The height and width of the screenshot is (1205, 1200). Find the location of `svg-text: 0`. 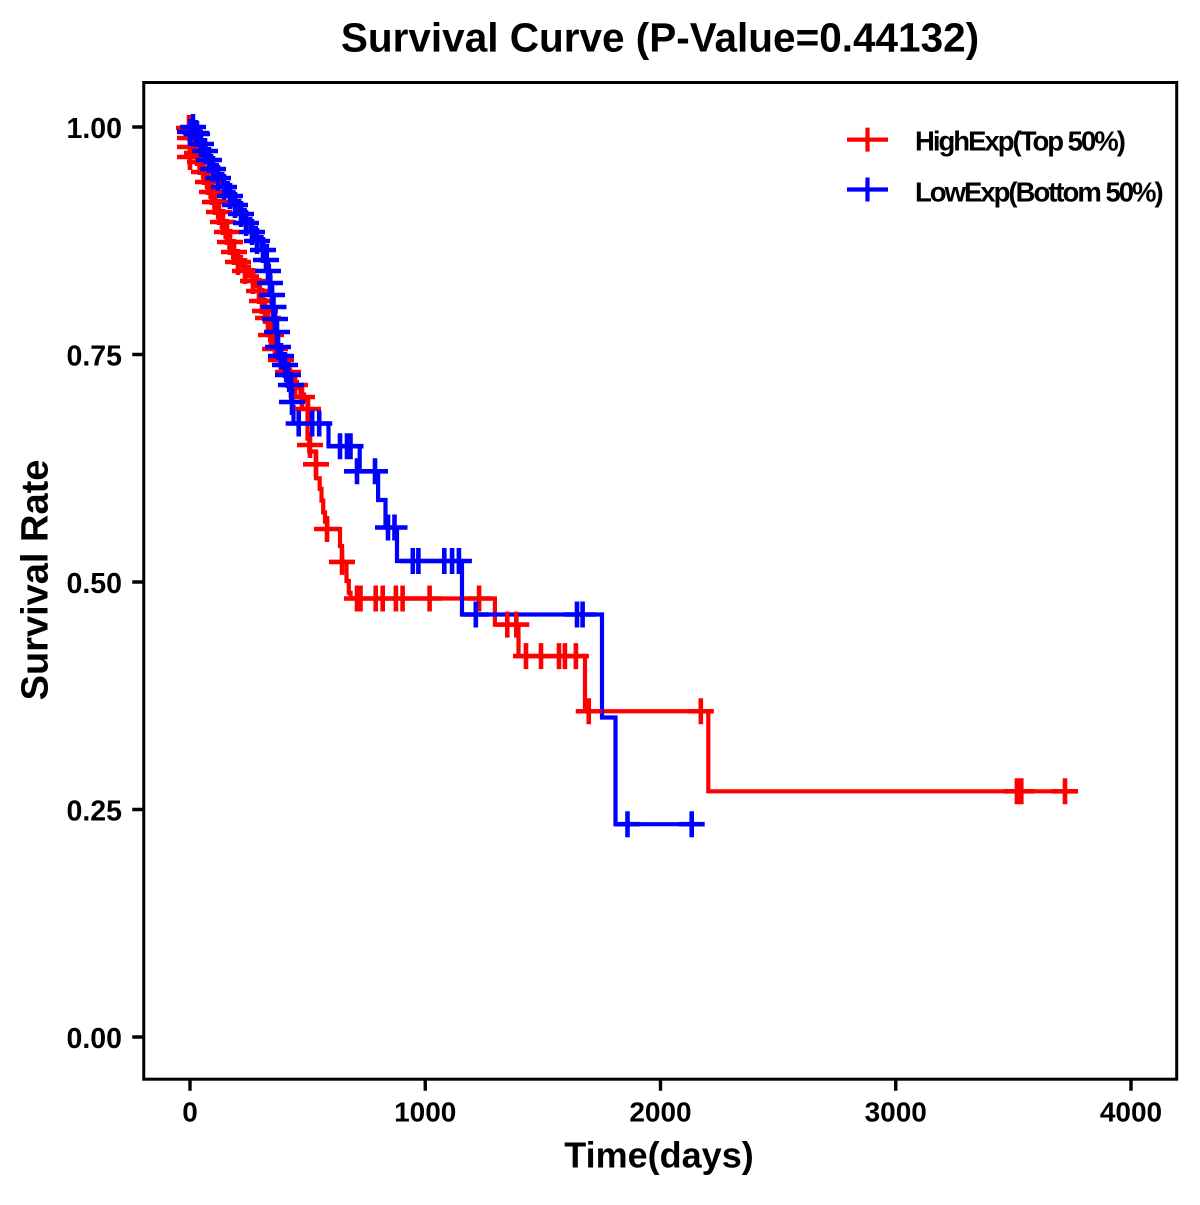

svg-text: 0 is located at coordinates (190, 1112).